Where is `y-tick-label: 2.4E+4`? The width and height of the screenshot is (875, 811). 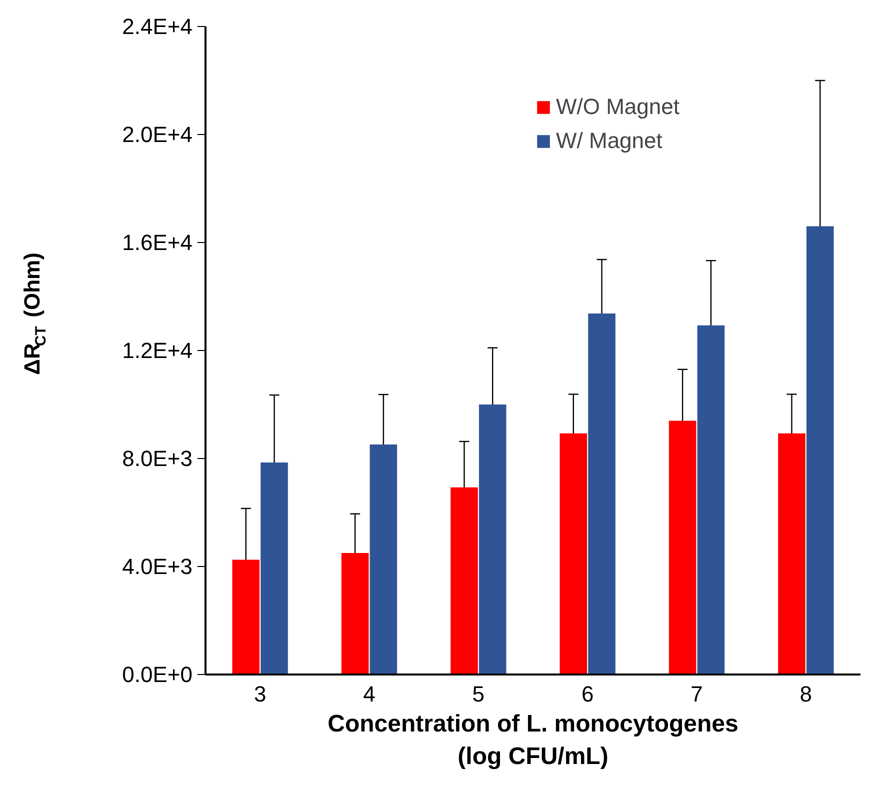
y-tick-label: 2.4E+4 is located at coordinates (157, 26).